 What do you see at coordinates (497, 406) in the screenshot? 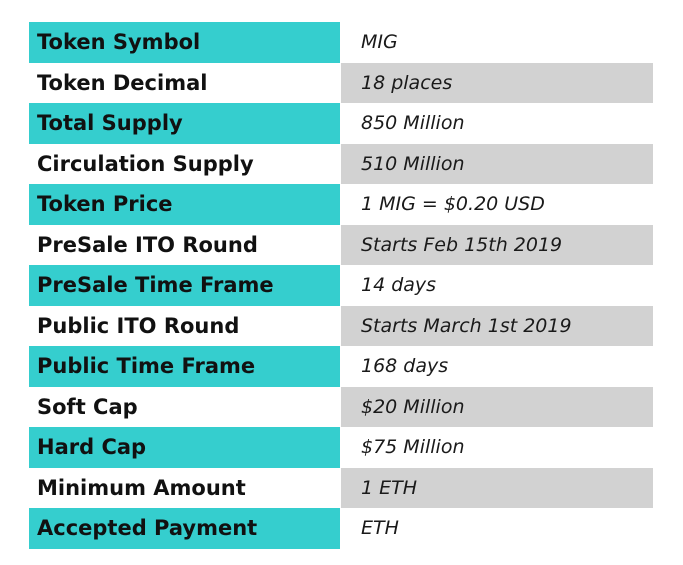
I see `row-value: $20 Million` at bounding box center [497, 406].